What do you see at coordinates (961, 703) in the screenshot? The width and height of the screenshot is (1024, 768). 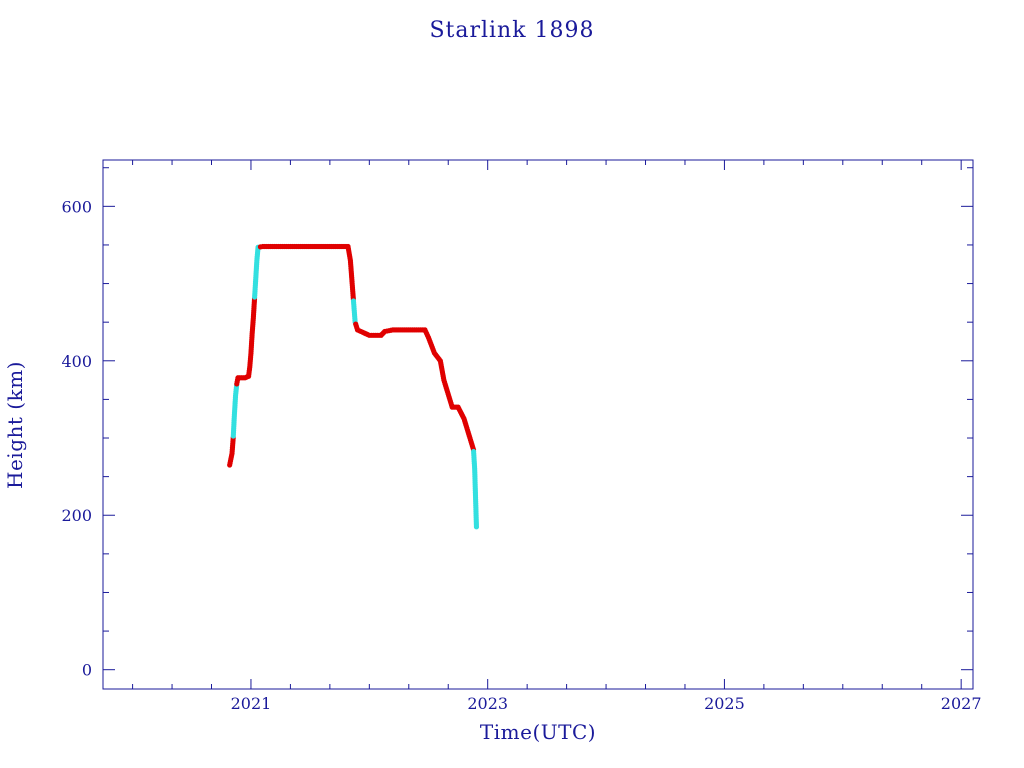 I see `x-tick-label: 2027` at bounding box center [961, 703].